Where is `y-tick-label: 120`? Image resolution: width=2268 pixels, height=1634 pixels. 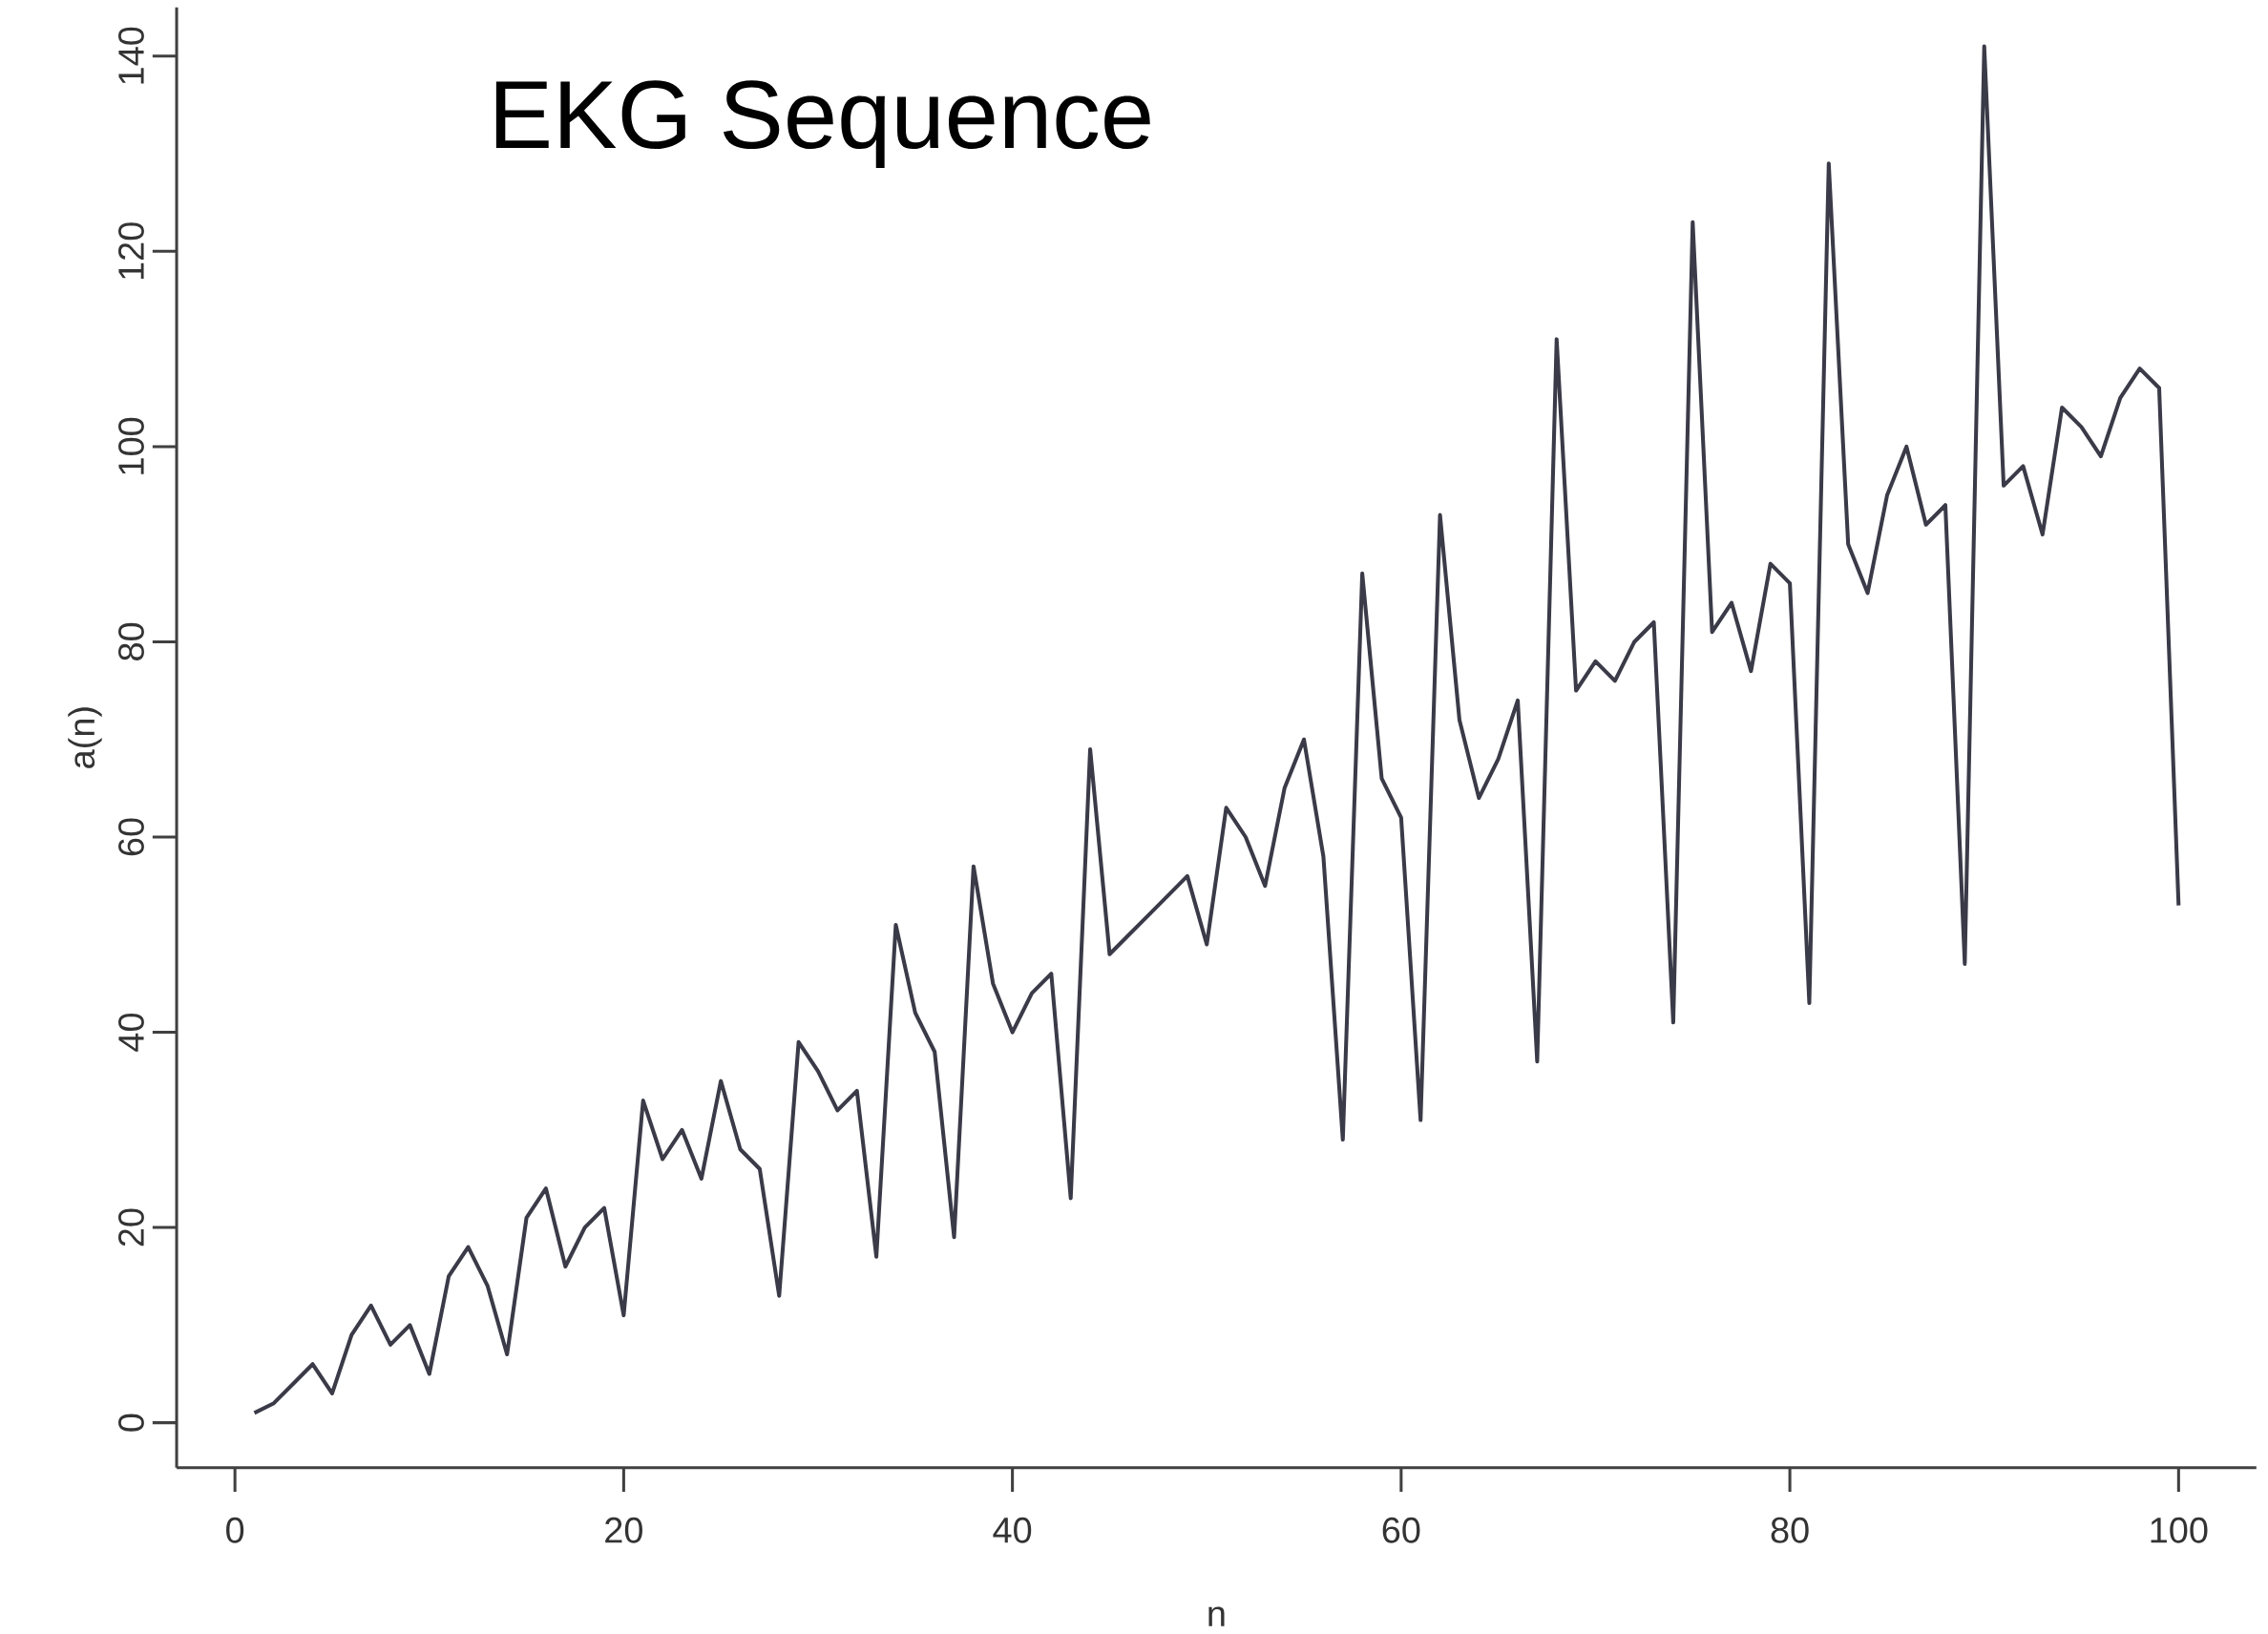 y-tick-label: 120 is located at coordinates (131, 250).